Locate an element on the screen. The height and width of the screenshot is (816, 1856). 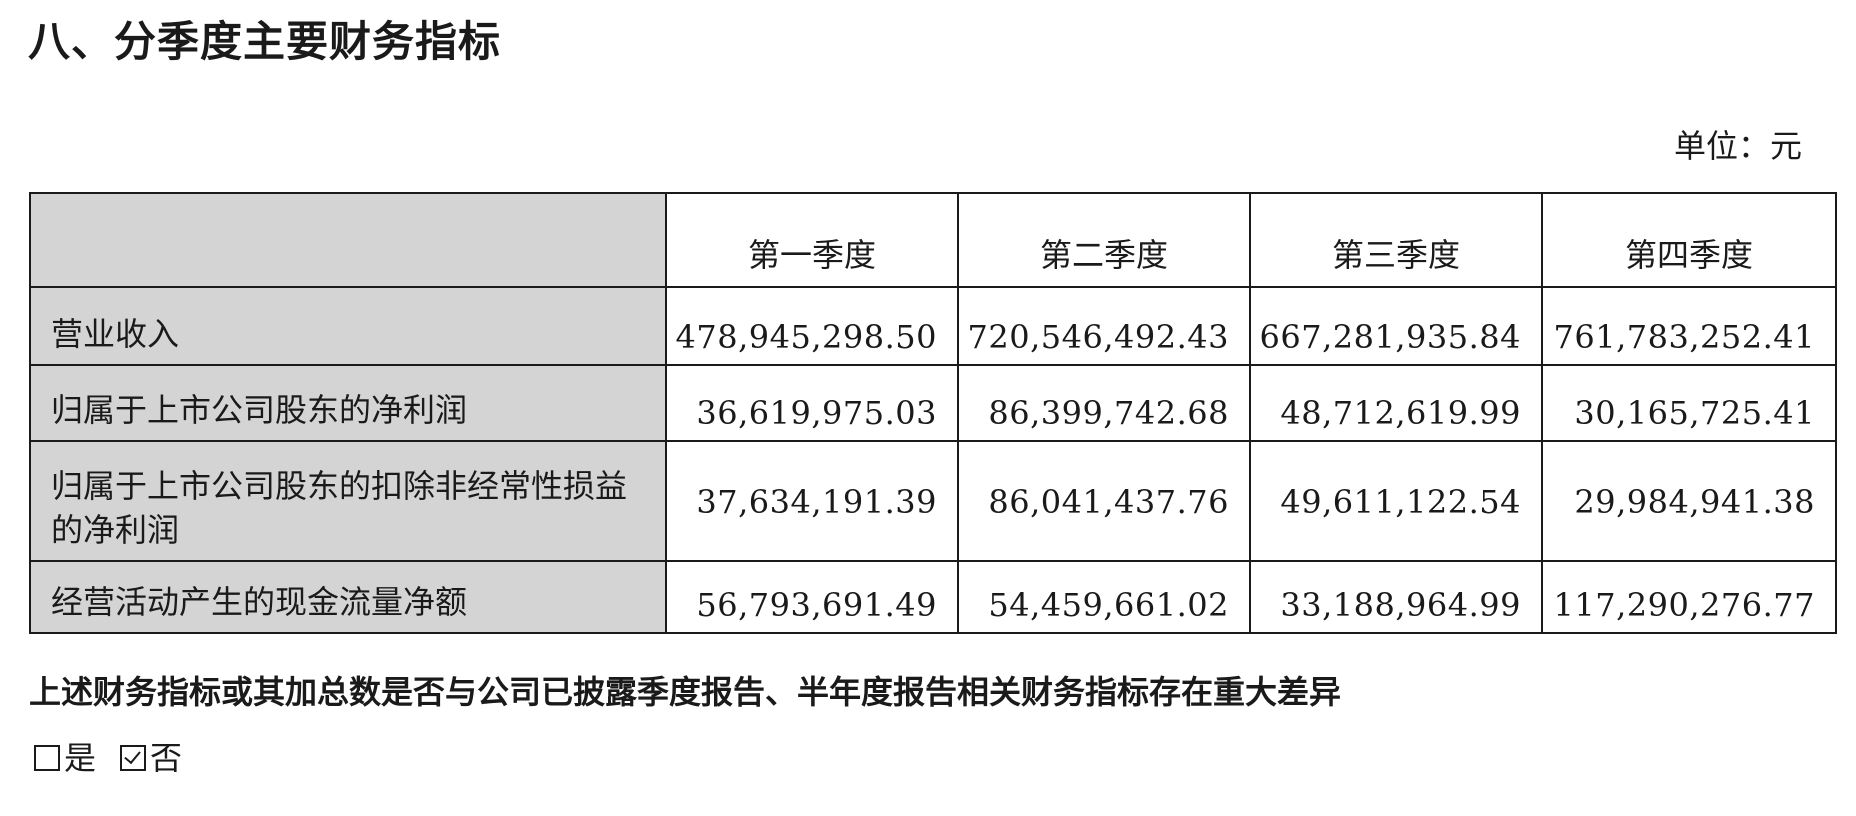
checkbox-unchecked-icon is located at coordinates (47, 758).